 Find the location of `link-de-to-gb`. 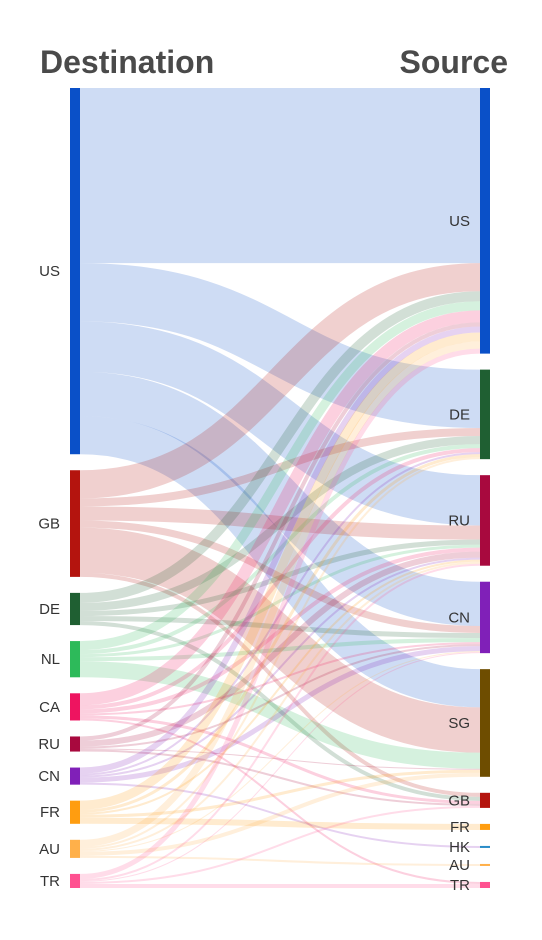

link-de-to-gb is located at coordinates (280, 711).